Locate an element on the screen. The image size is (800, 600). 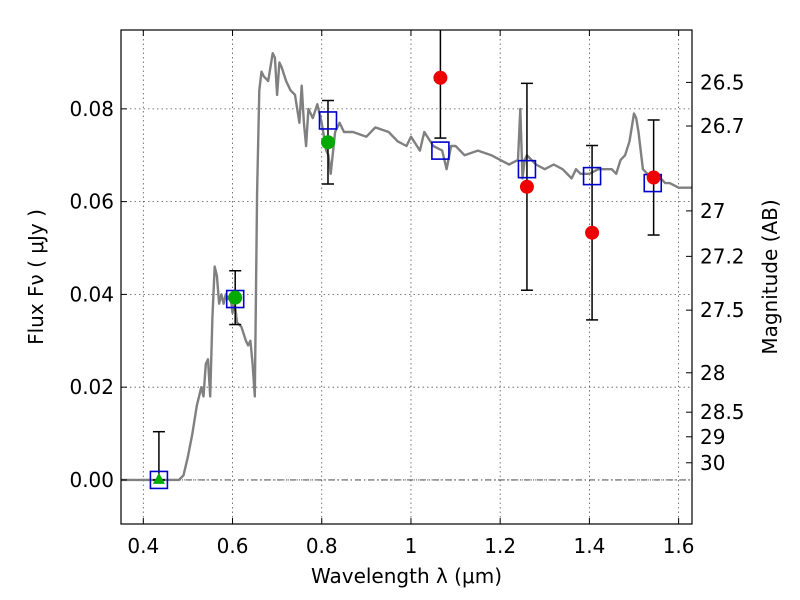
x-tick-label: 1.4 is located at coordinates (589, 546).